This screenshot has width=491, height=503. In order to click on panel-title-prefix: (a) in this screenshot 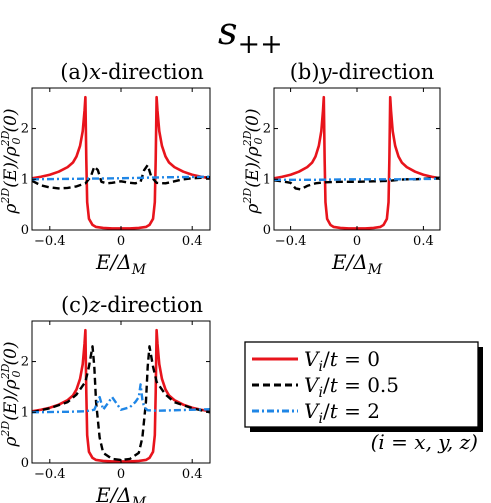, I will do `click(74, 72)`.